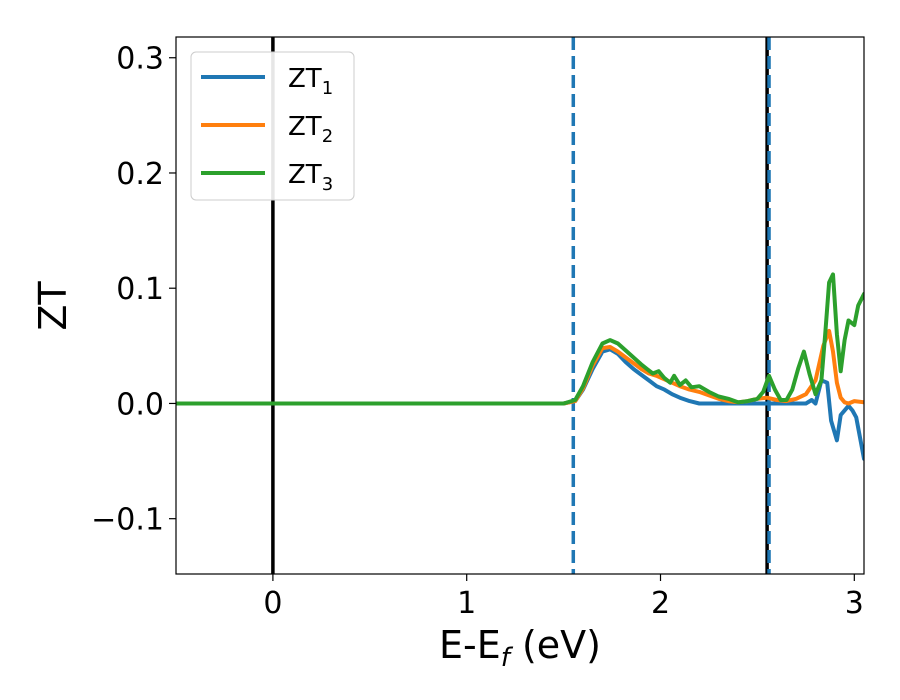 This screenshot has height=700, width=900. Describe the element at coordinates (520, 648) in the screenshot. I see `x-axis-title: E-Ef (eV)` at that location.